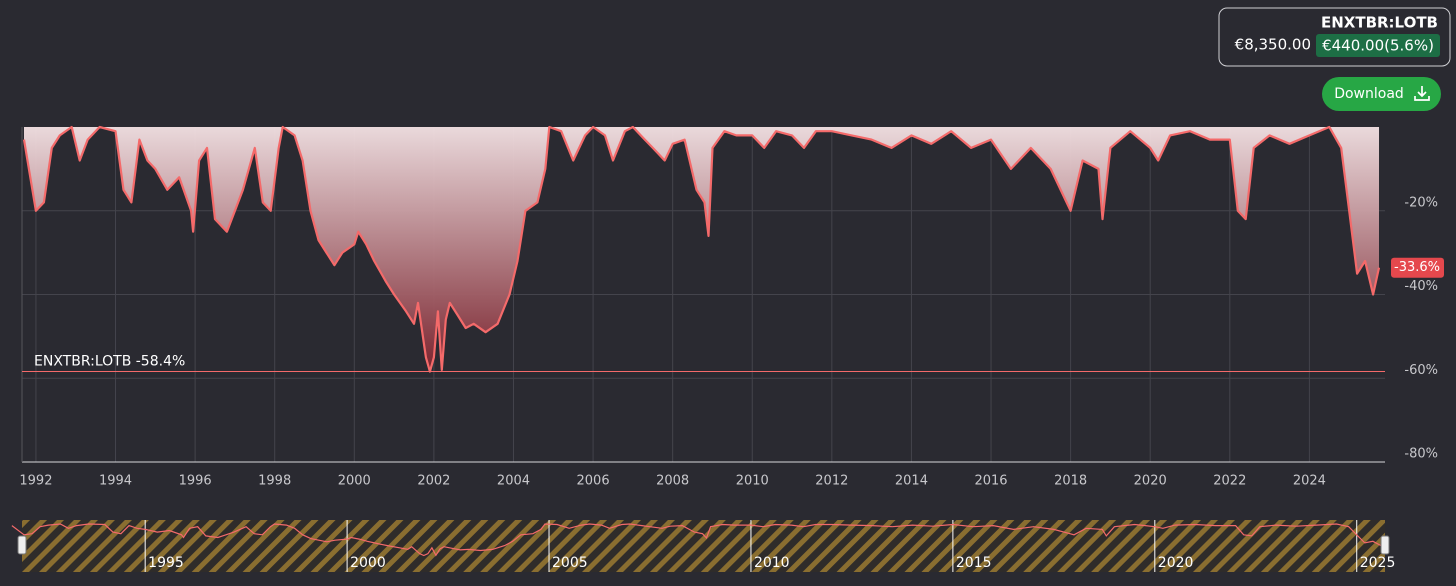  What do you see at coordinates (274, 481) in the screenshot?
I see `x-tick-label: 1998` at bounding box center [274, 481].